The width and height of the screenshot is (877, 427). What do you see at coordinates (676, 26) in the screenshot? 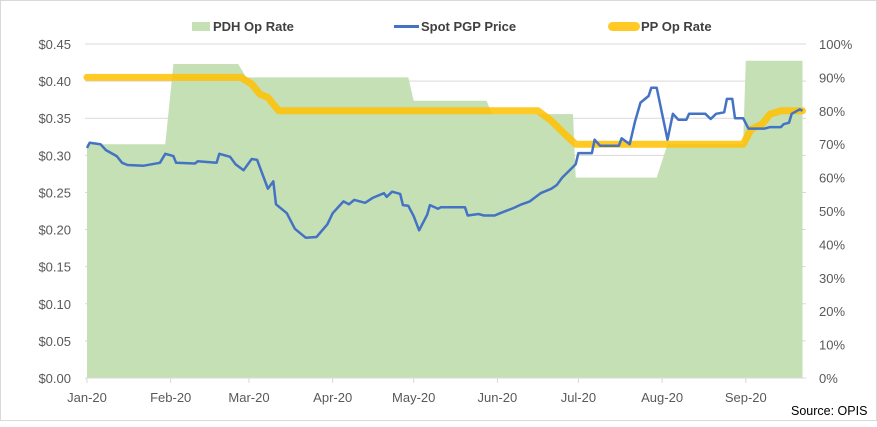
I see `legend-label-pp: PP Op Rate` at bounding box center [676, 26].